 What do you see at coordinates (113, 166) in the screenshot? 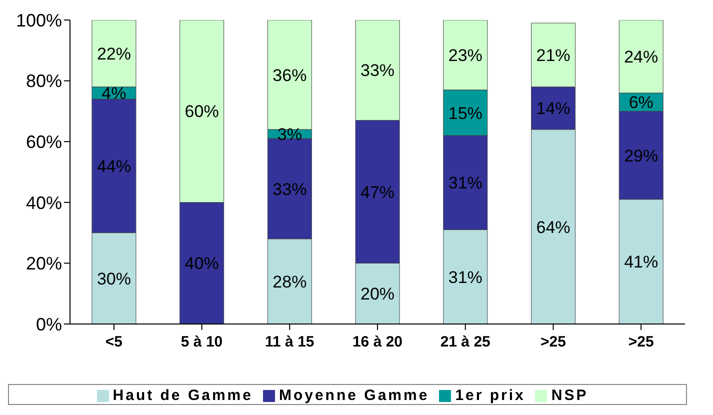
I see `data-label: 44%` at bounding box center [113, 166].